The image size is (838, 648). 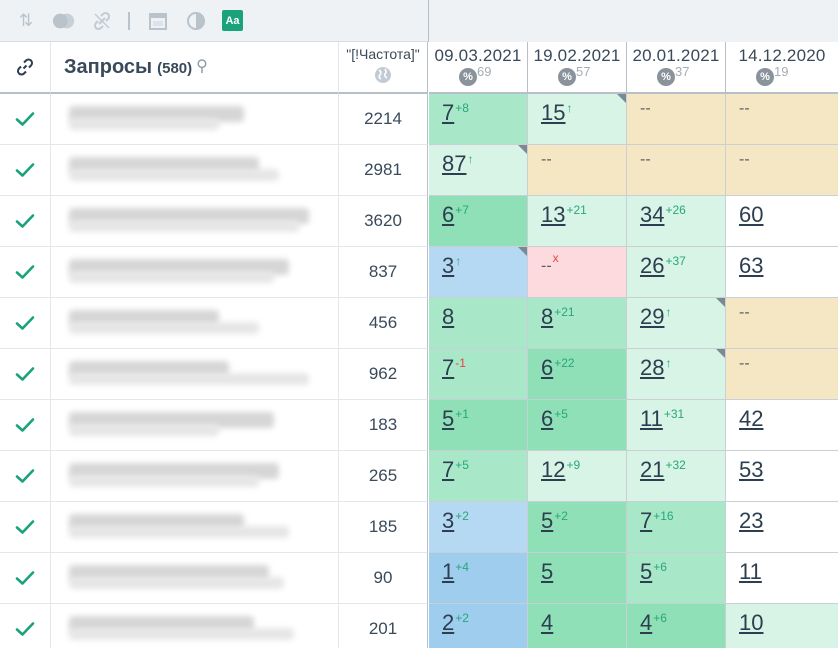 I want to click on position-value: 21, so click(x=652, y=469).